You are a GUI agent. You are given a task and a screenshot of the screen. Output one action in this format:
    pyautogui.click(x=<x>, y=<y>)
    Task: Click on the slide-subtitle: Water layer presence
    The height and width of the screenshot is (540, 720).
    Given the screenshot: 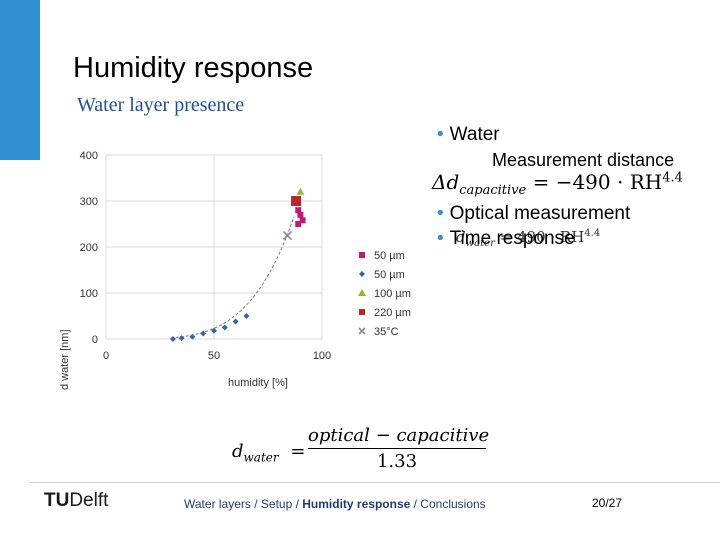 What is the action you would take?
    pyautogui.click(x=161, y=105)
    